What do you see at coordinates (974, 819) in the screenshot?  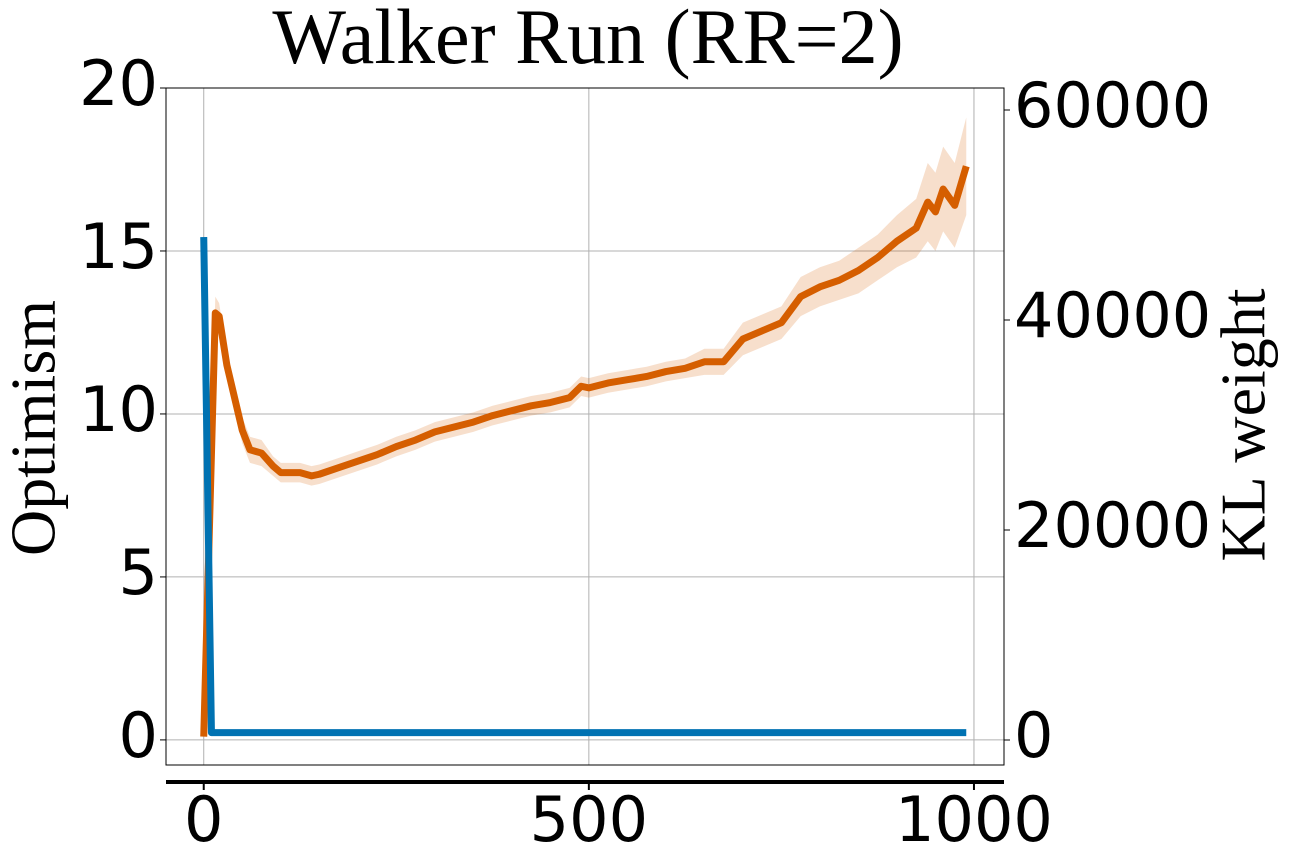 I see `x-tick-label: 1000` at bounding box center [974, 819].